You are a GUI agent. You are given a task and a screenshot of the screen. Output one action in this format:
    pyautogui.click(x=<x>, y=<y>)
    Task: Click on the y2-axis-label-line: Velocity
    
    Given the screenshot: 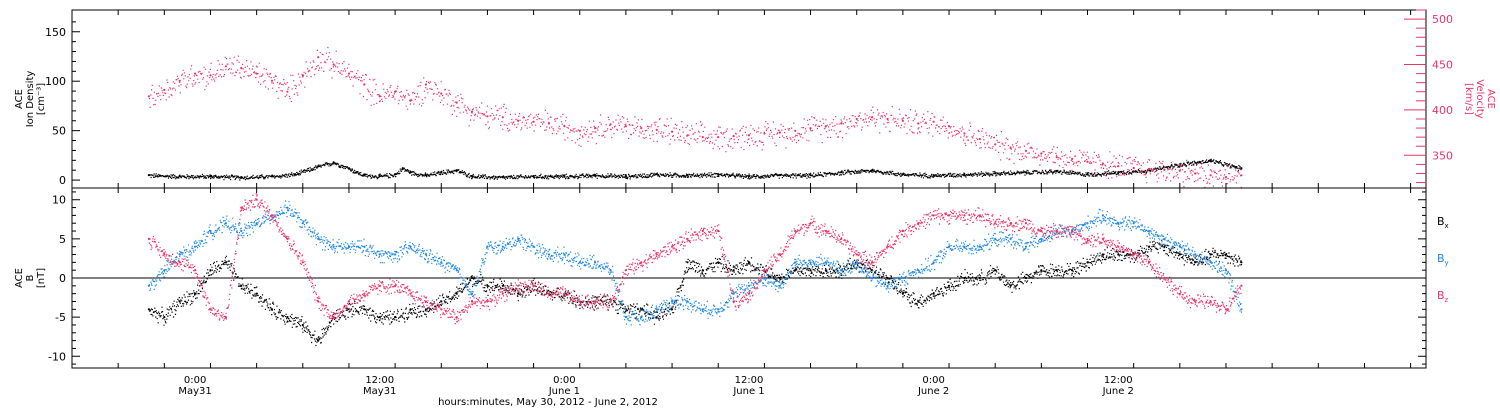 What is the action you would take?
    pyautogui.click(x=1479, y=98)
    